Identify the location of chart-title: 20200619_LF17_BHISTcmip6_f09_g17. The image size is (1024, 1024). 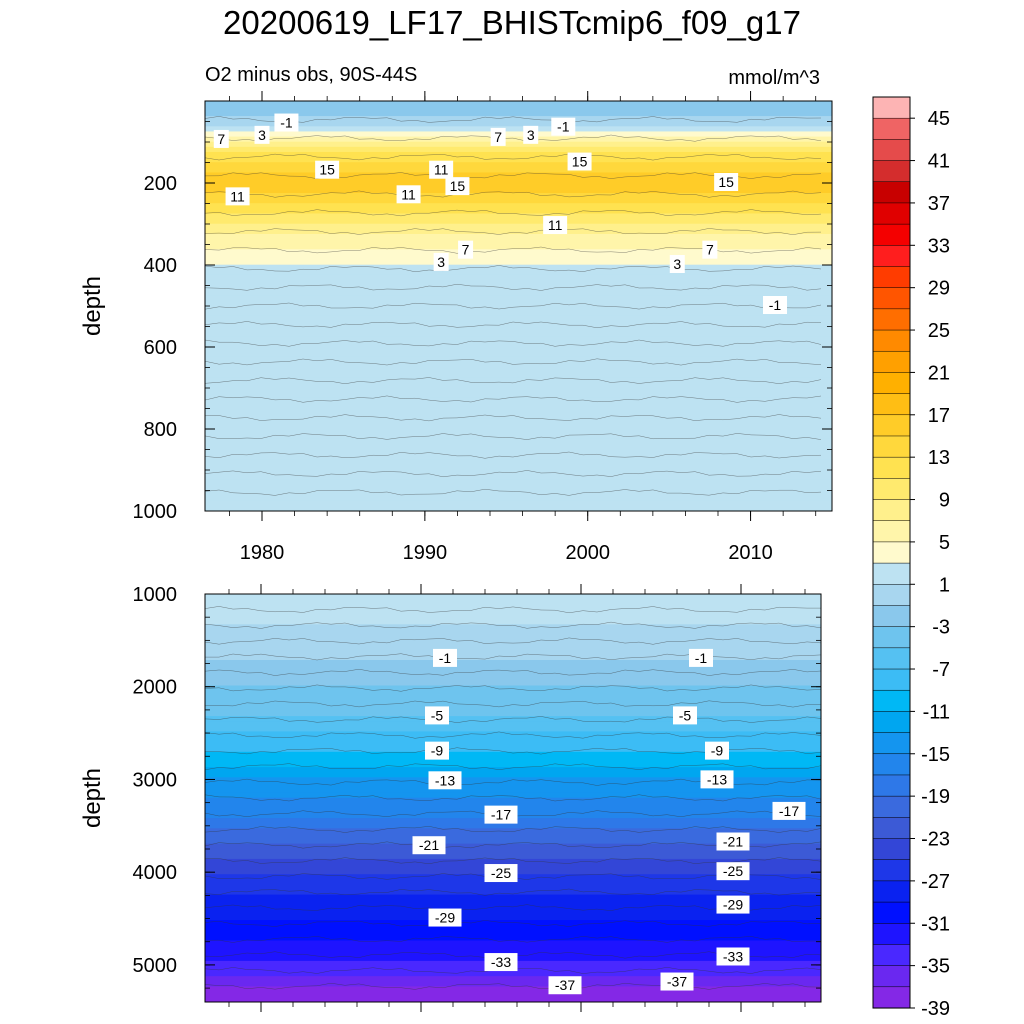
(512, 22).